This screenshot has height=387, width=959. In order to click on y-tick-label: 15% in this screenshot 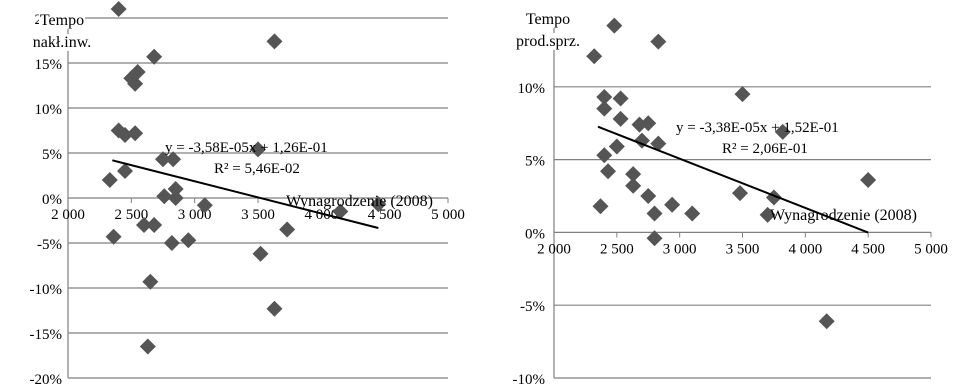, I will do `click(49, 65)`.